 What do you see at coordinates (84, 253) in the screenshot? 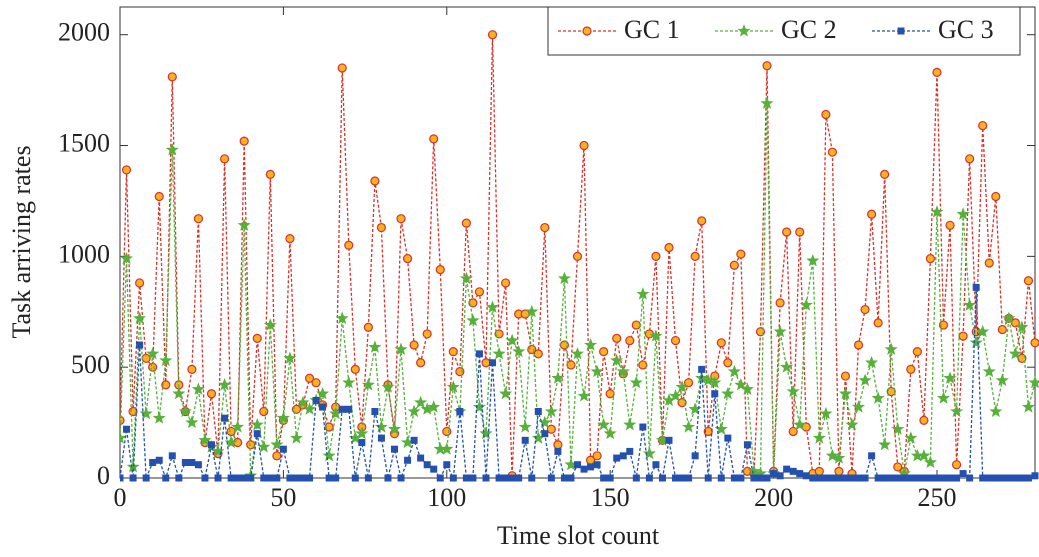
I see `y-tick-label: 1000` at bounding box center [84, 253].